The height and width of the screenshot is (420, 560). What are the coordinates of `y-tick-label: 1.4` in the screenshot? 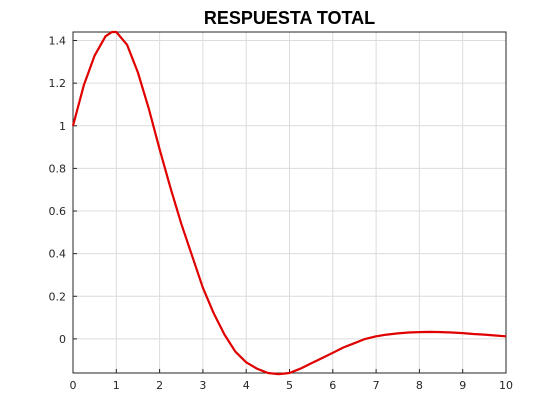 It's located at (58, 41).